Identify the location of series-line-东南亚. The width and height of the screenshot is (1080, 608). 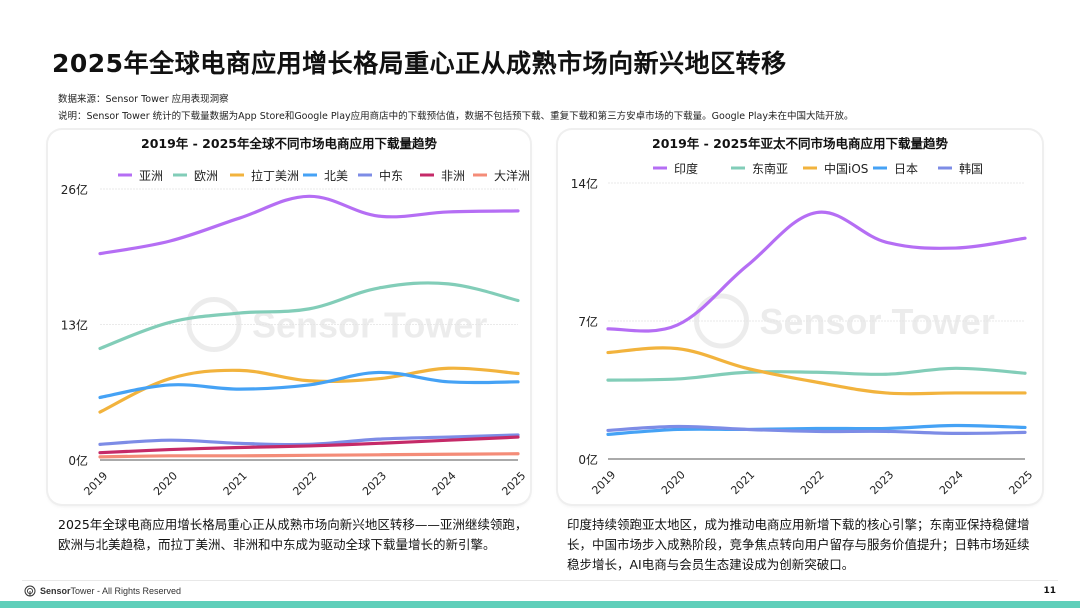
(816, 374).